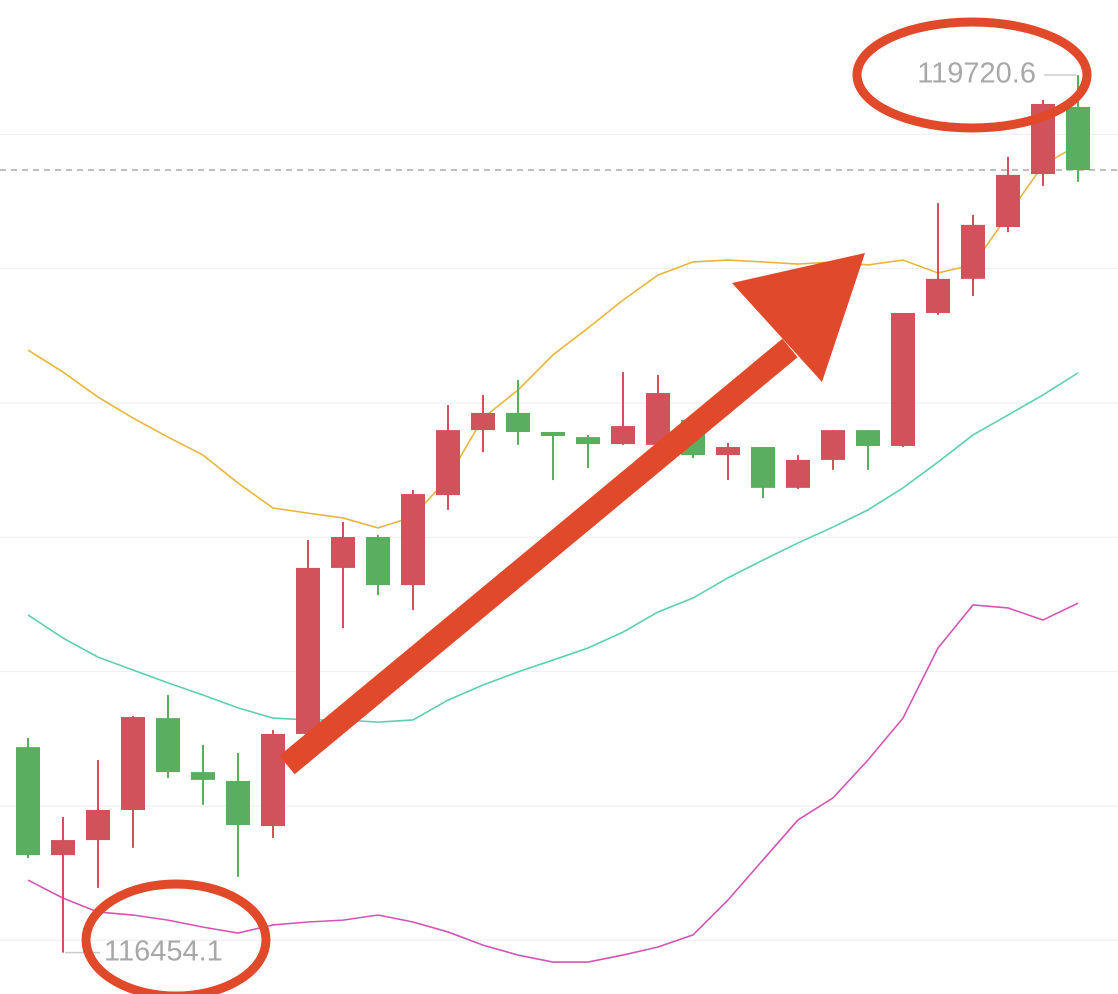  Describe the element at coordinates (163, 951) in the screenshot. I see `low-label: 116454.1` at that location.